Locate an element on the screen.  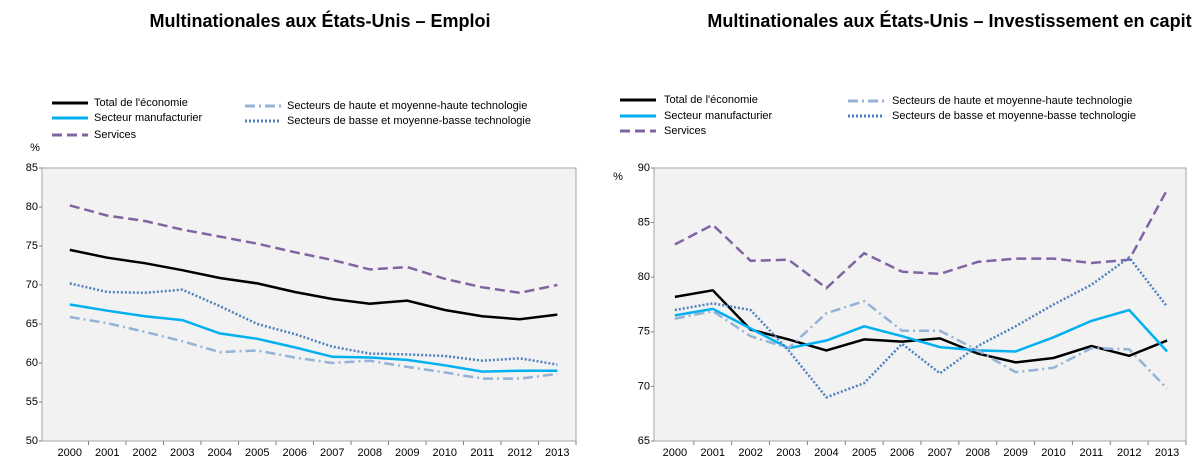
y-tick-label: 50 is located at coordinates (32, 441).